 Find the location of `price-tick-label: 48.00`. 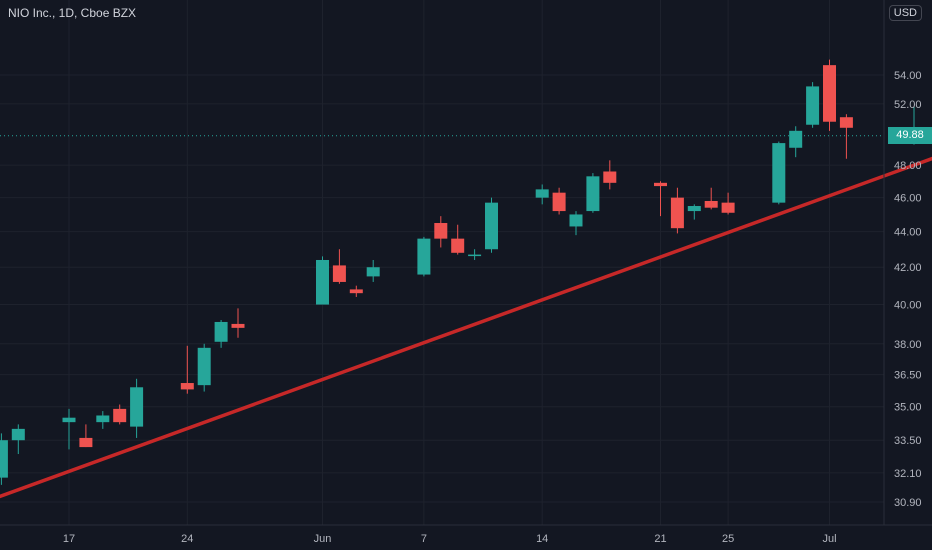

price-tick-label: 48.00 is located at coordinates (908, 166).